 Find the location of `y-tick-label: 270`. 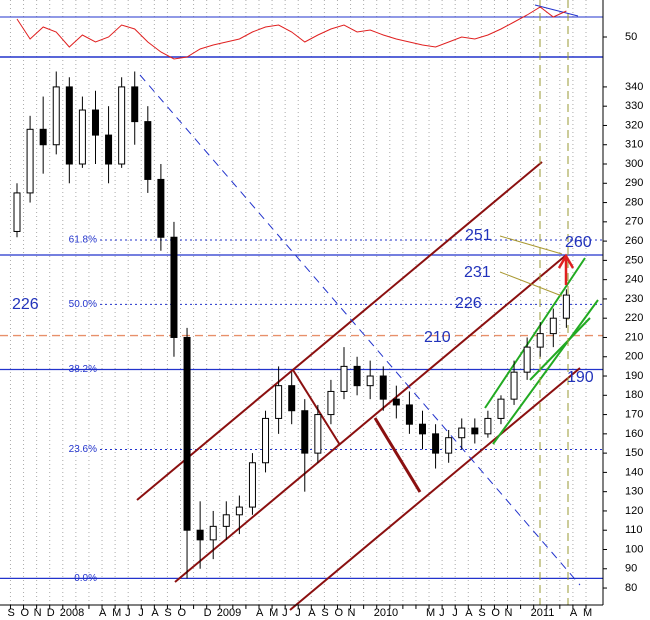

y-tick-label: 270 is located at coordinates (634, 222).